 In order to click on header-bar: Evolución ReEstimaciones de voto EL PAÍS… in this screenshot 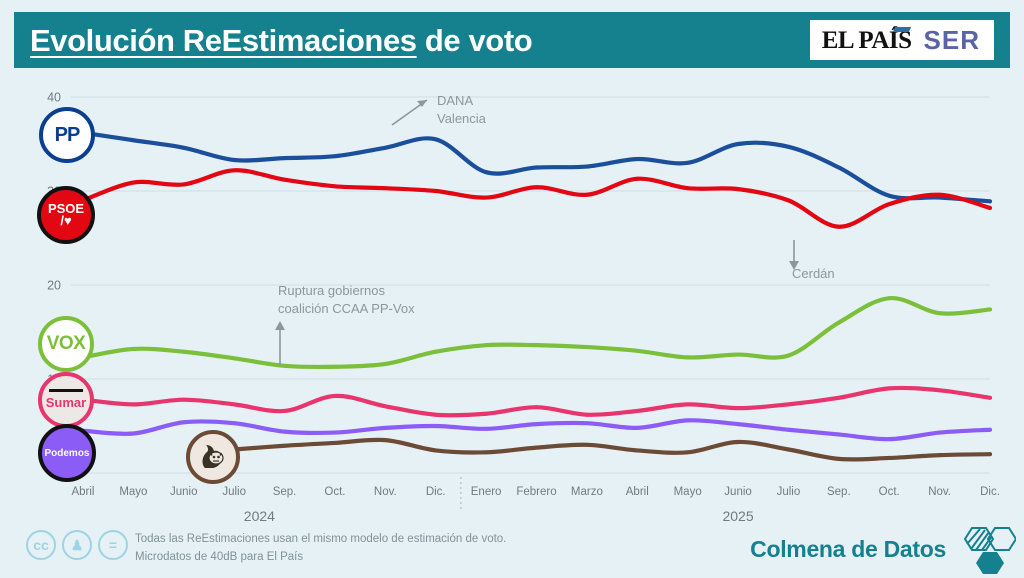, I will do `click(512, 40)`.